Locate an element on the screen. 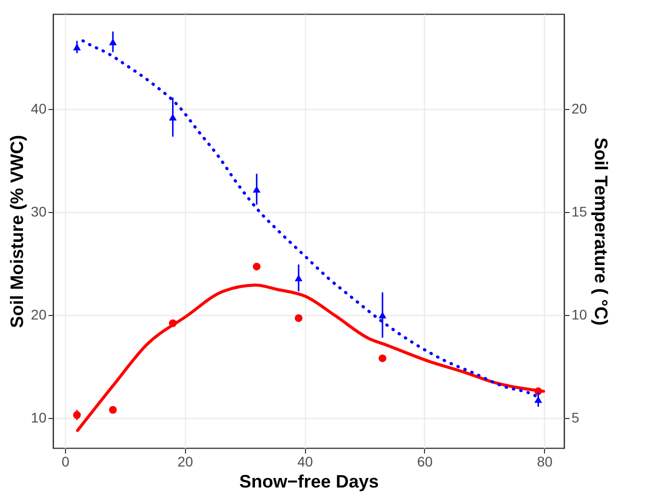 Image resolution: width=657 pixels, height=499 pixels. y2-axis-title: Soil Temperature ( °C) is located at coordinates (601, 232).